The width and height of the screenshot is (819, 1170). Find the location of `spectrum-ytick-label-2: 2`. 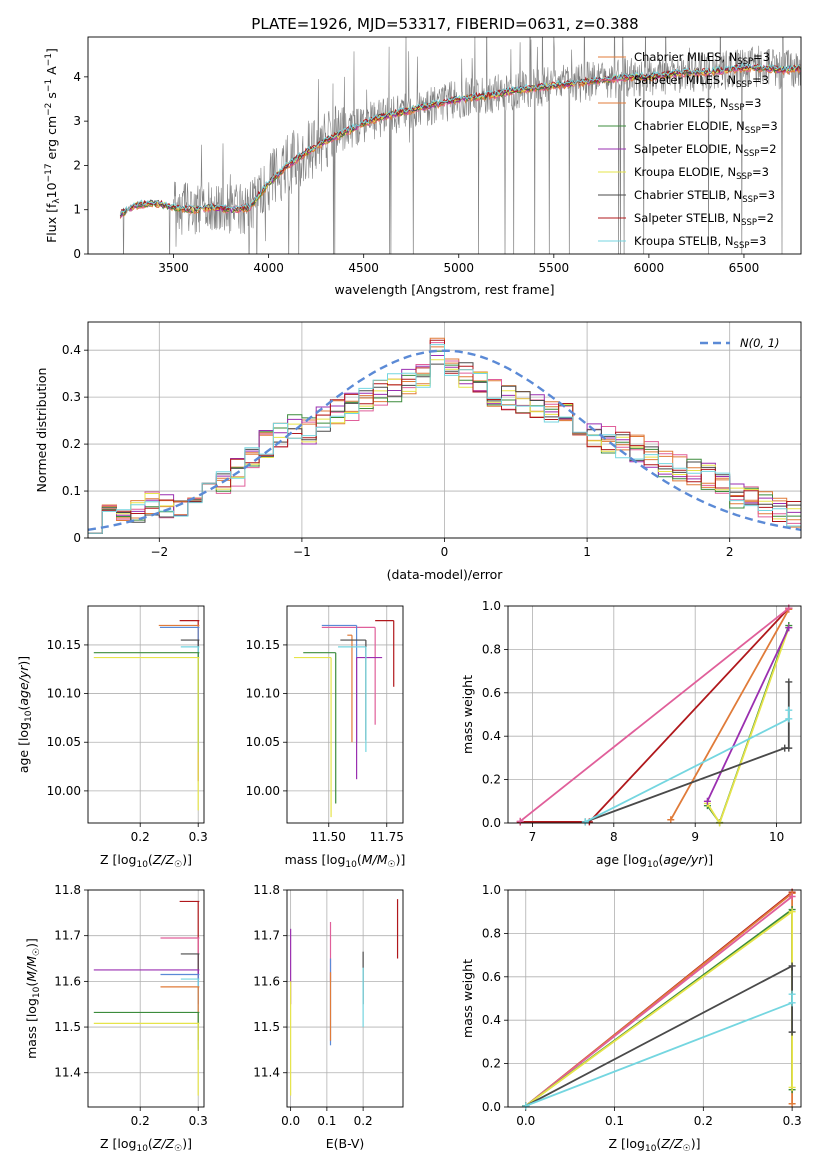

spectrum-ytick-label-2: 2 is located at coordinates (77, 165).